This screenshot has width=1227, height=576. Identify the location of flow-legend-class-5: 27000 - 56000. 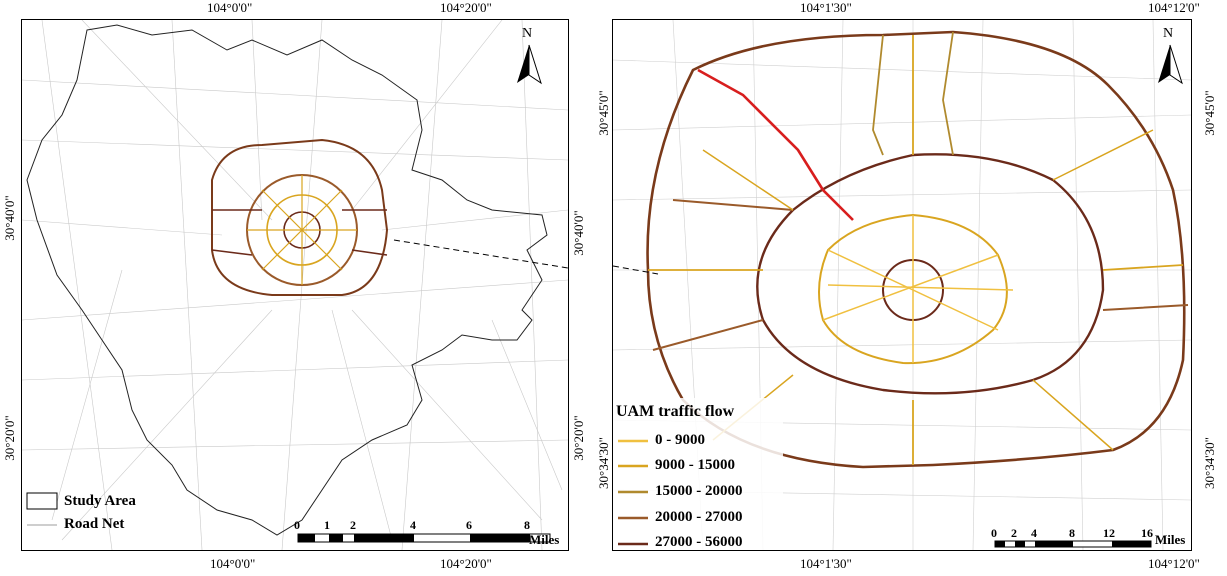
(699, 542).